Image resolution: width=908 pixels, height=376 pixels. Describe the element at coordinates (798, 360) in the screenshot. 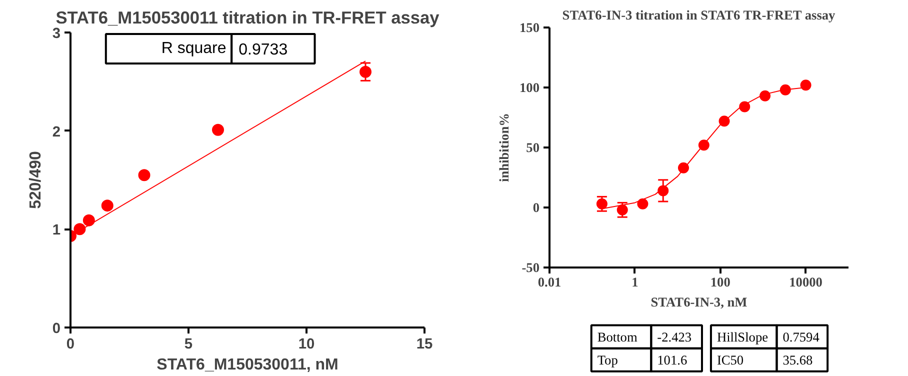

I see `text: 35.68` at that location.